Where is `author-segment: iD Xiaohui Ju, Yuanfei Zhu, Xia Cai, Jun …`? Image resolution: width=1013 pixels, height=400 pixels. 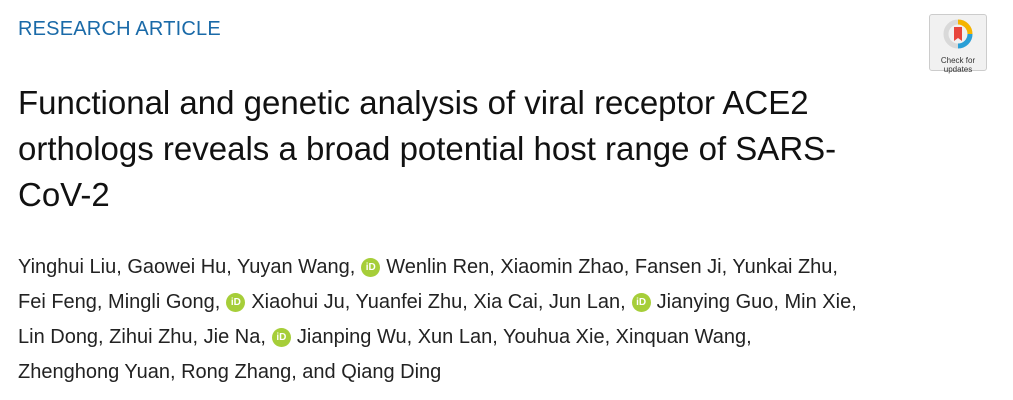
author-segment: iD Xiaohui Ju, Yuanfei Zhu, Xia Cai, Jun … is located at coordinates (426, 302).